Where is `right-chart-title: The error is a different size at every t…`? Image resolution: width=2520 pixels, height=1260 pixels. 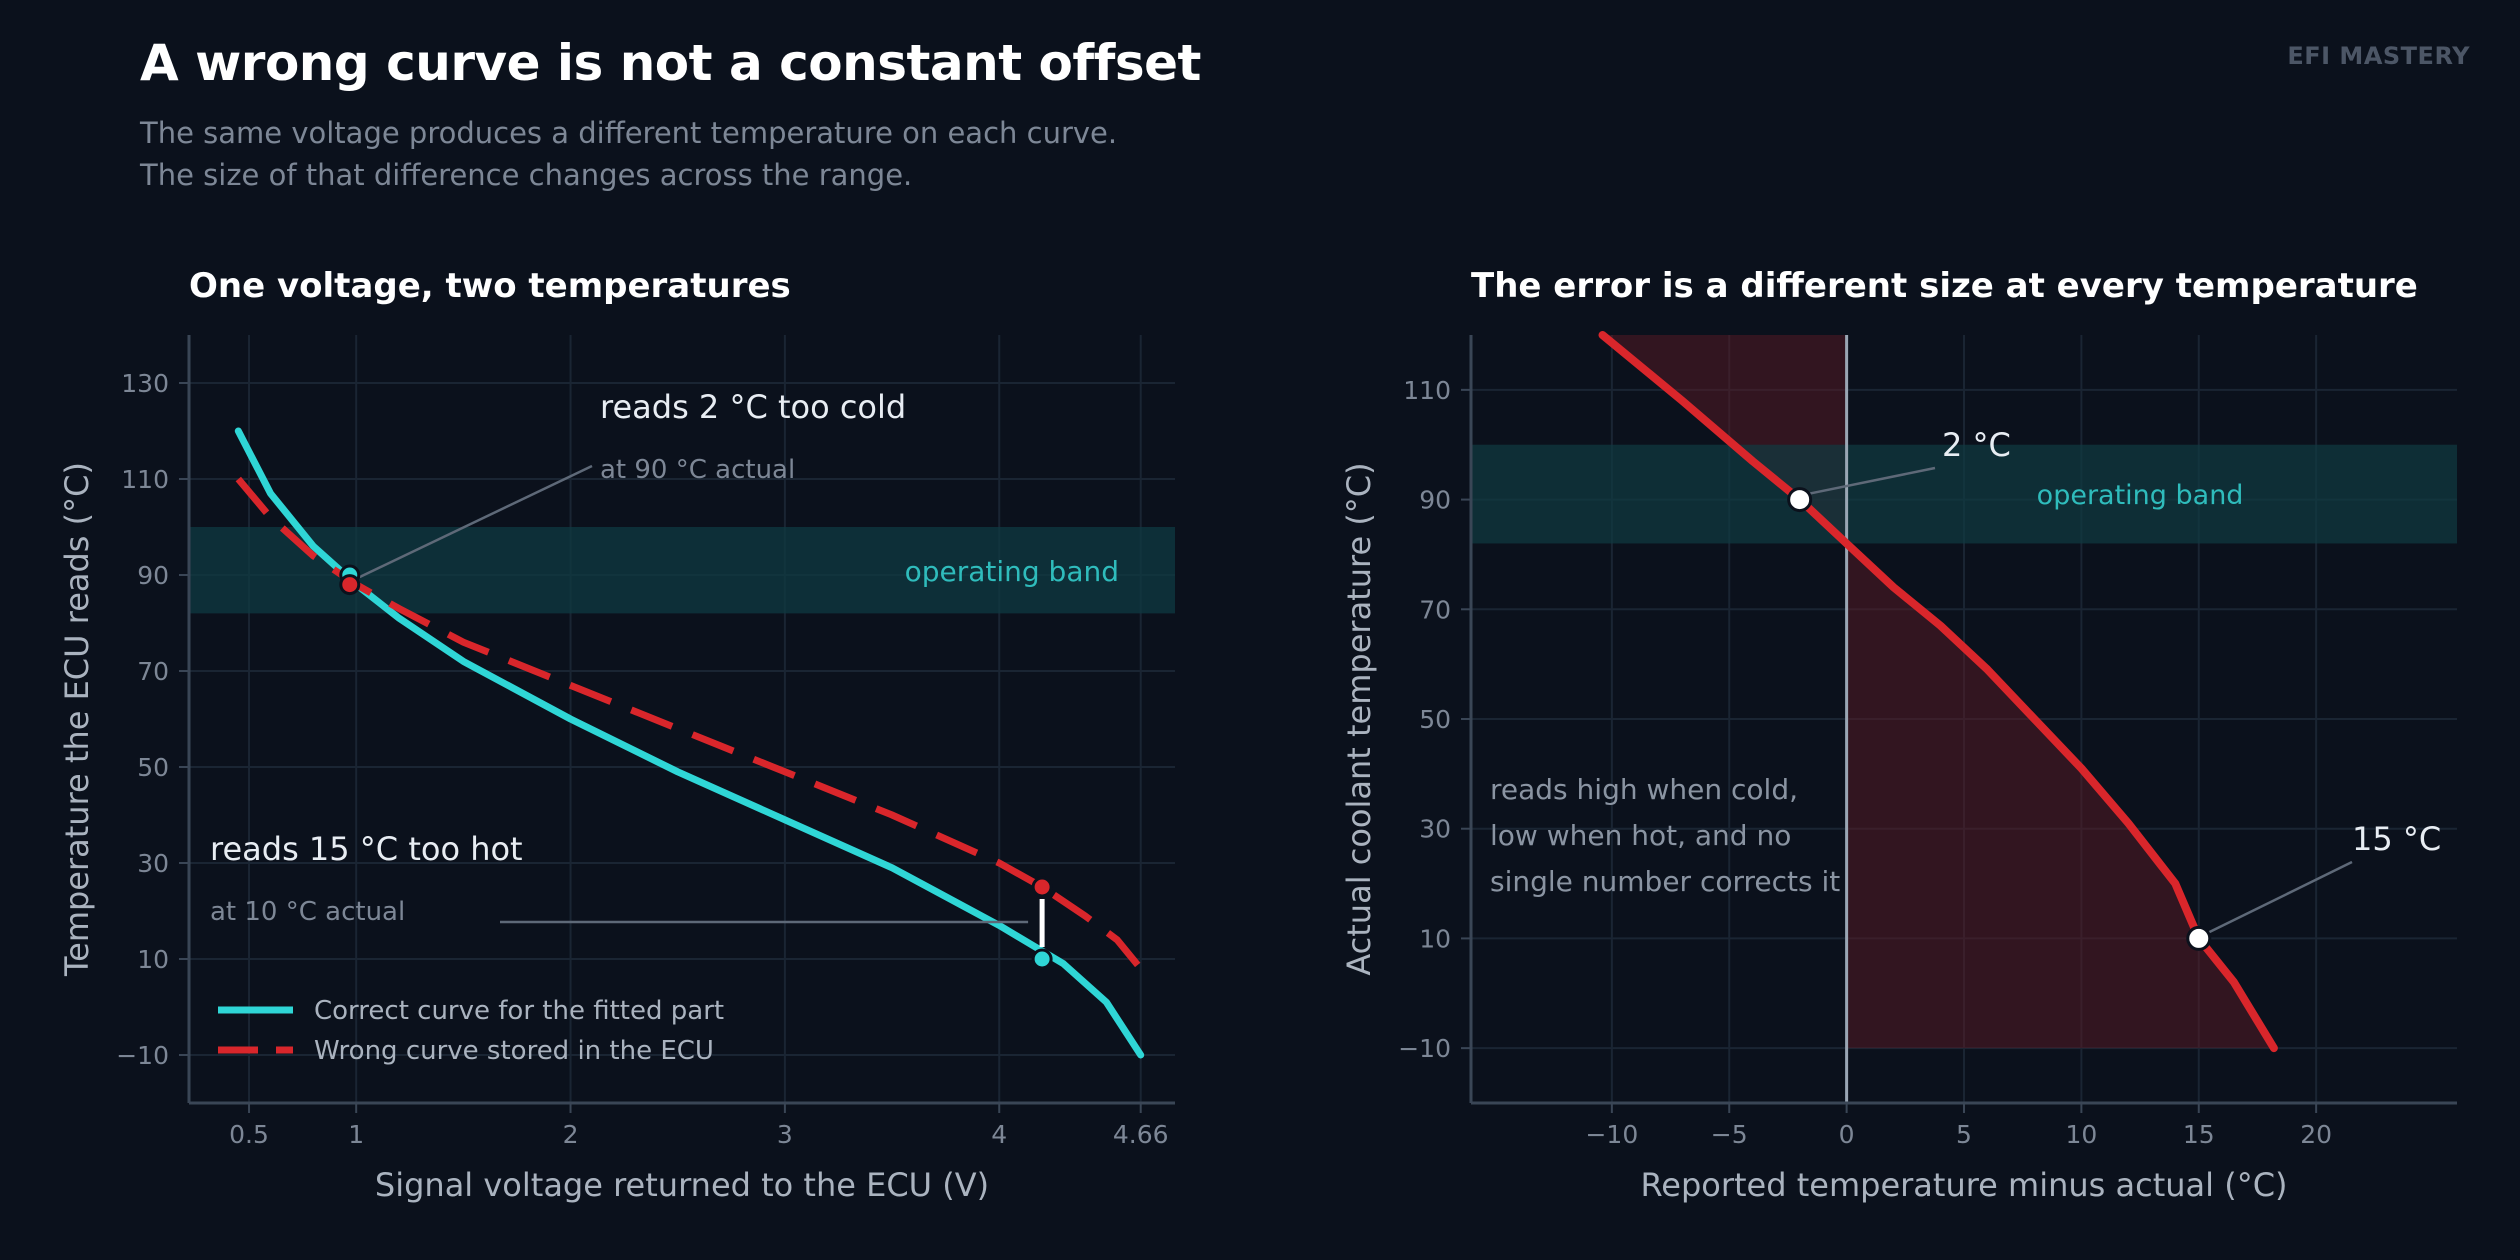
right-chart-title: The error is a different size at every t… is located at coordinates (1944, 286).